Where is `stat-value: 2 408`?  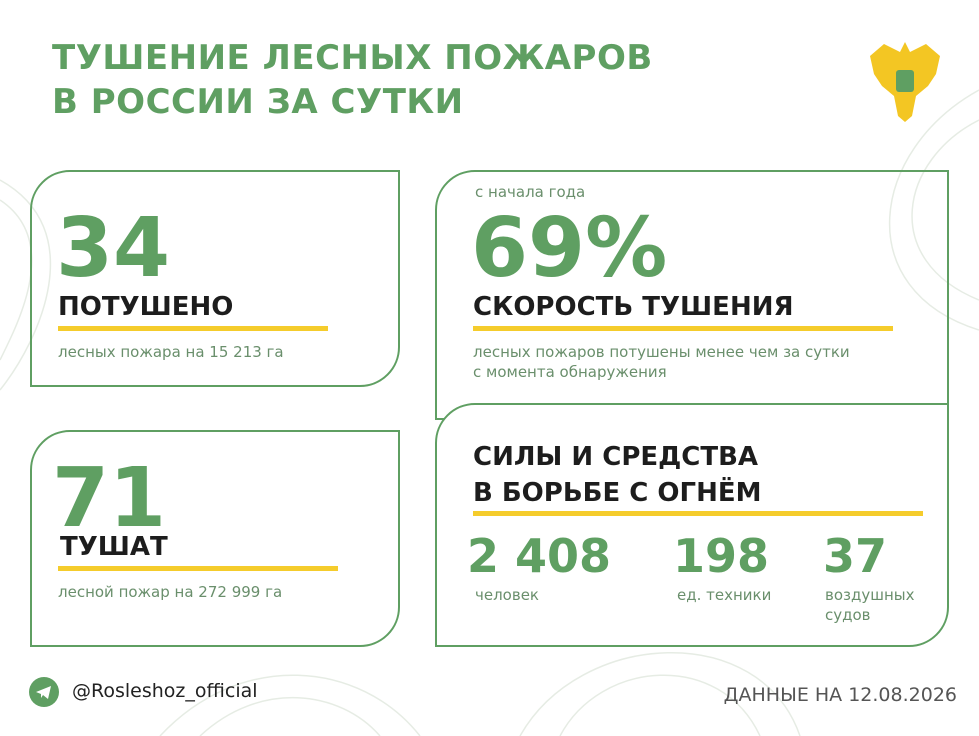
stat-value: 2 408 is located at coordinates (539, 556).